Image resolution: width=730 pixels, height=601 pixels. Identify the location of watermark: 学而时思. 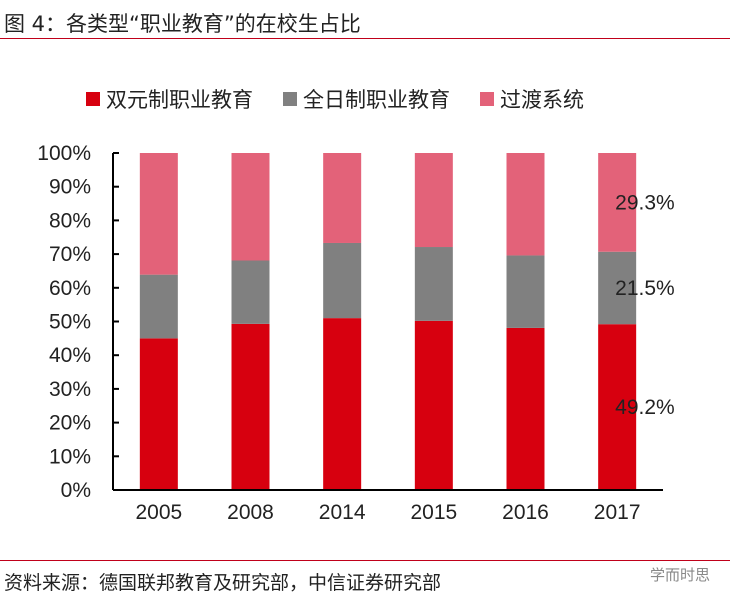
(679, 575).